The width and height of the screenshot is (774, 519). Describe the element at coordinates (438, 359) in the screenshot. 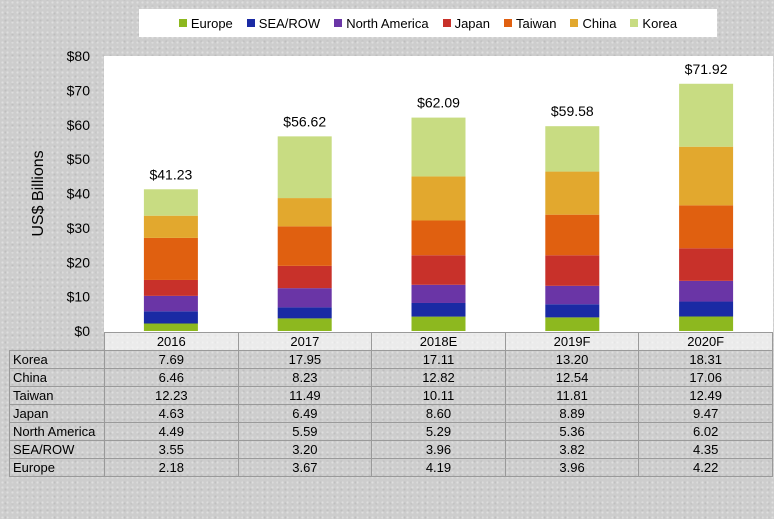

I see `table-cell: 17.11` at that location.